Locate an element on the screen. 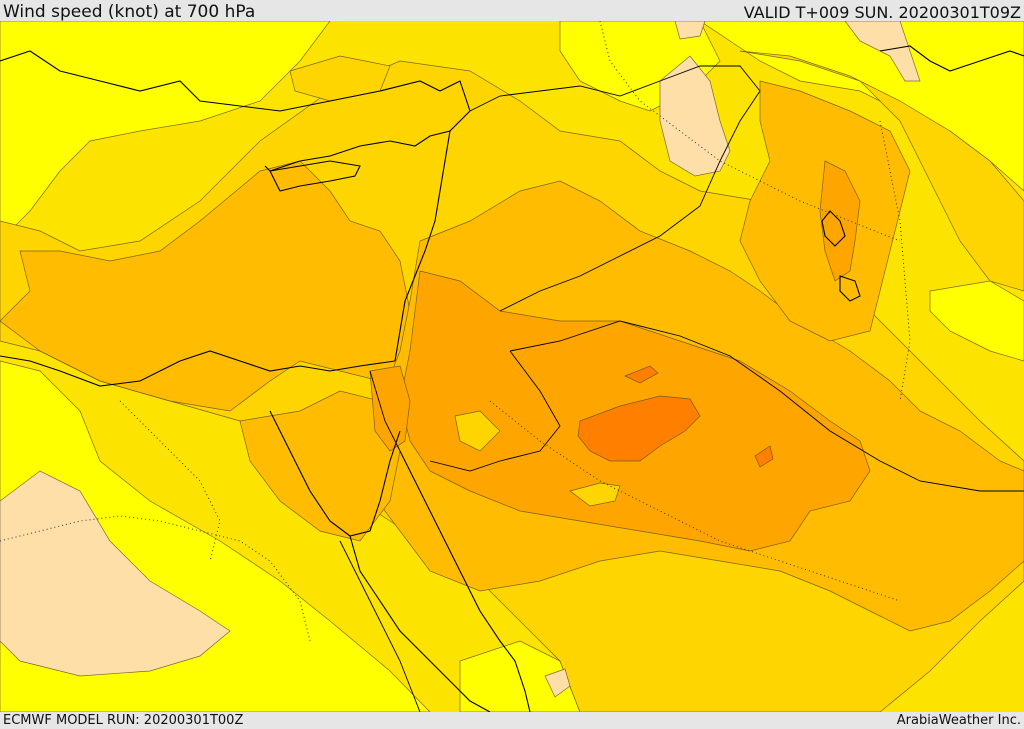  valid-time: VALID T+009 SUN. 20200301T09Z is located at coordinates (882, 12).